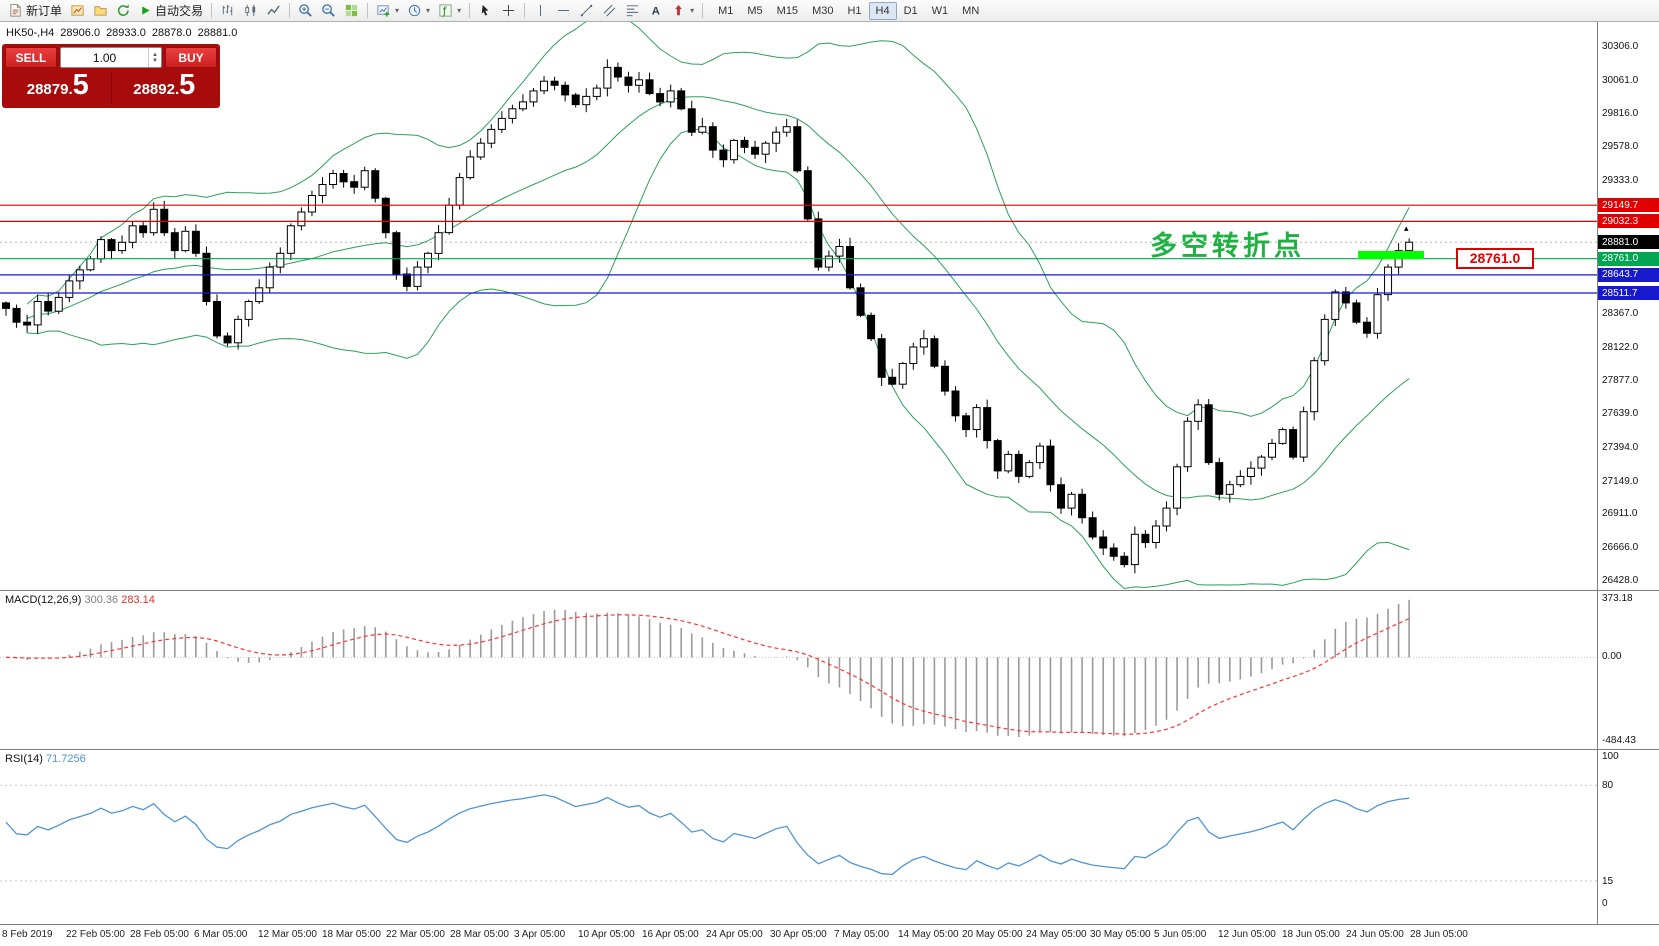 This screenshot has height=946, width=1659. What do you see at coordinates (35, 11) in the screenshot?
I see `new-order-button: 新订单` at bounding box center [35, 11].